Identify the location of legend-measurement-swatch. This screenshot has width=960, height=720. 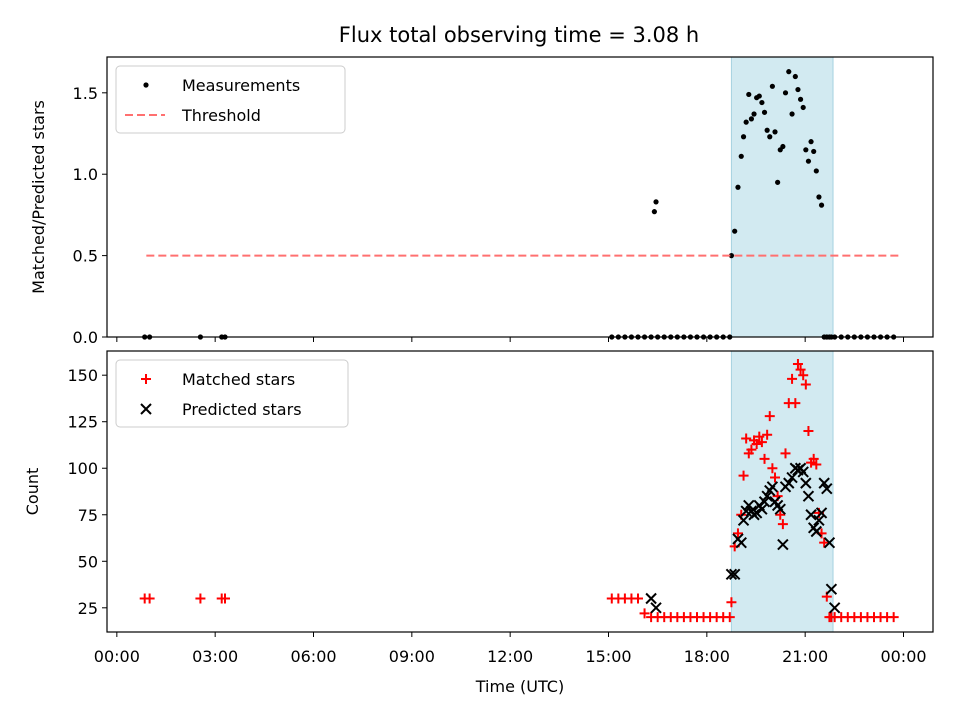
(146, 85).